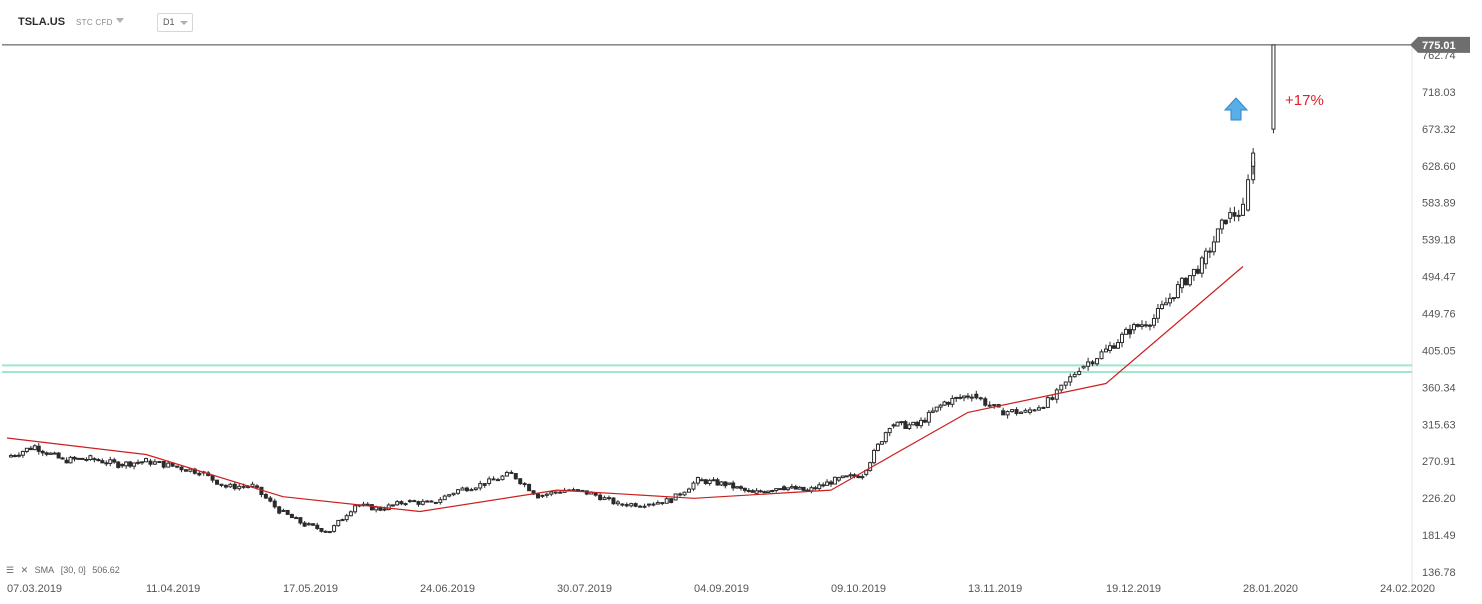 The image size is (1482, 604). Describe the element at coordinates (175, 22) in the screenshot. I see `timeframe-select: D1` at that location.